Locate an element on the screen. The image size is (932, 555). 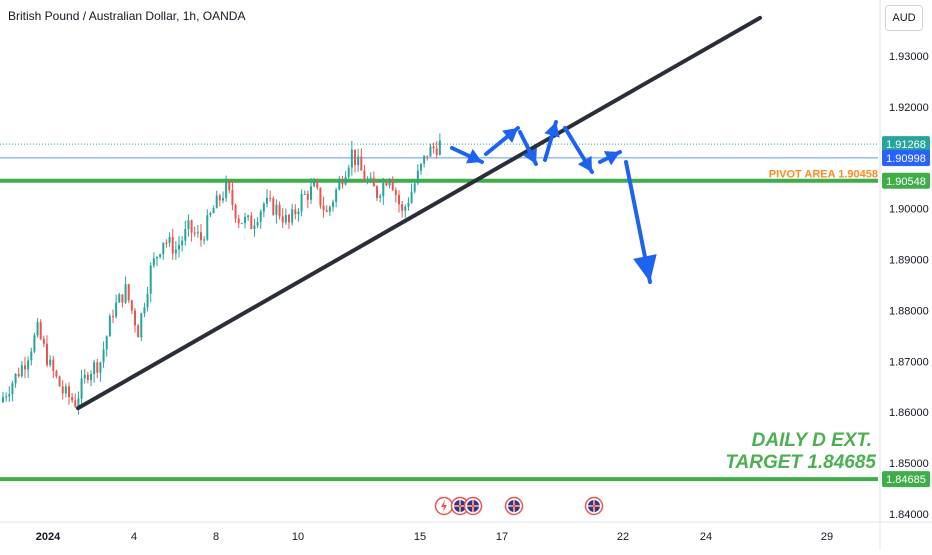
price-tag-label: 1.91268 is located at coordinates (906, 145).